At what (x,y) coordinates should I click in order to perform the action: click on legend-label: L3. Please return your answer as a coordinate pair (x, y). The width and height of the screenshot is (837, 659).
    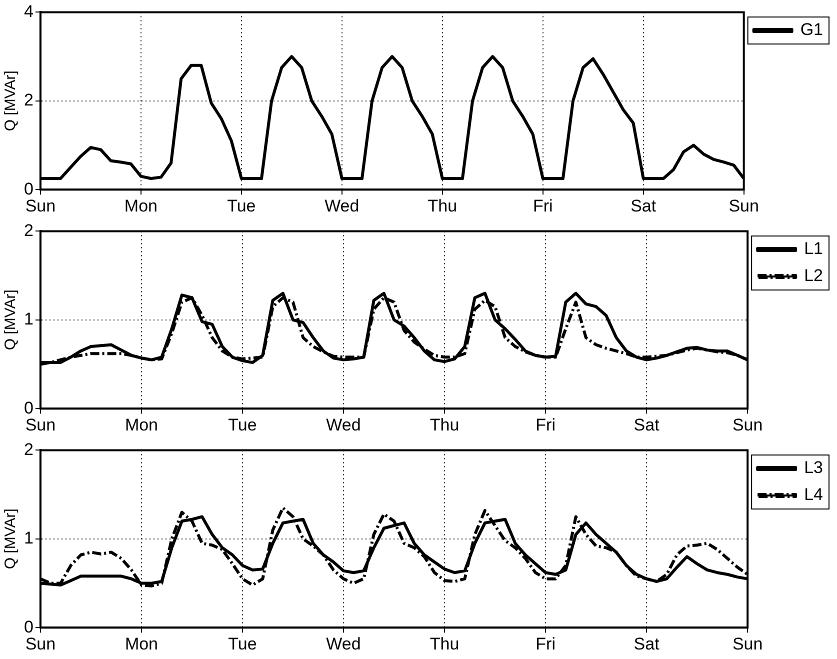
    Looking at the image, I should click on (814, 468).